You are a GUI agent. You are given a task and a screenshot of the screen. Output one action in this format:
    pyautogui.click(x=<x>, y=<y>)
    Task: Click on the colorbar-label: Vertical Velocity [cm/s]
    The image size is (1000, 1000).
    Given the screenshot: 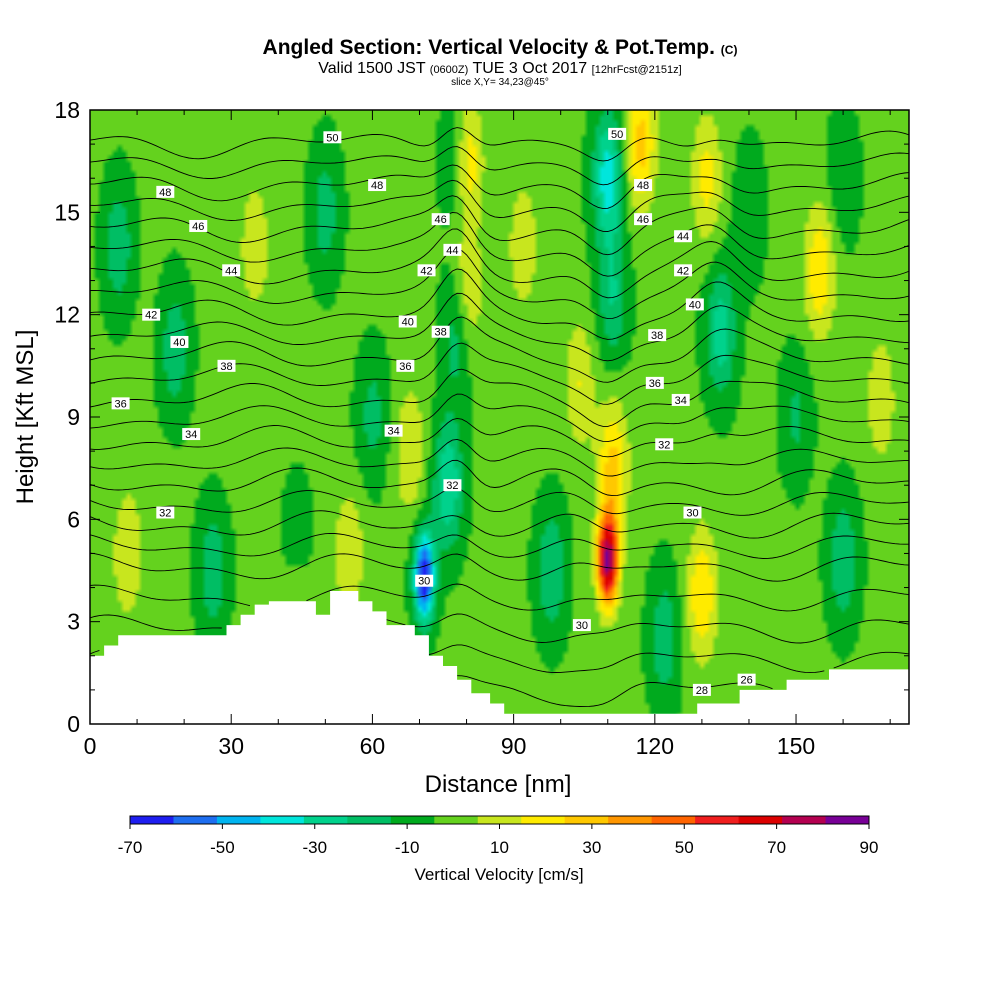 What is the action you would take?
    pyautogui.click(x=498, y=874)
    